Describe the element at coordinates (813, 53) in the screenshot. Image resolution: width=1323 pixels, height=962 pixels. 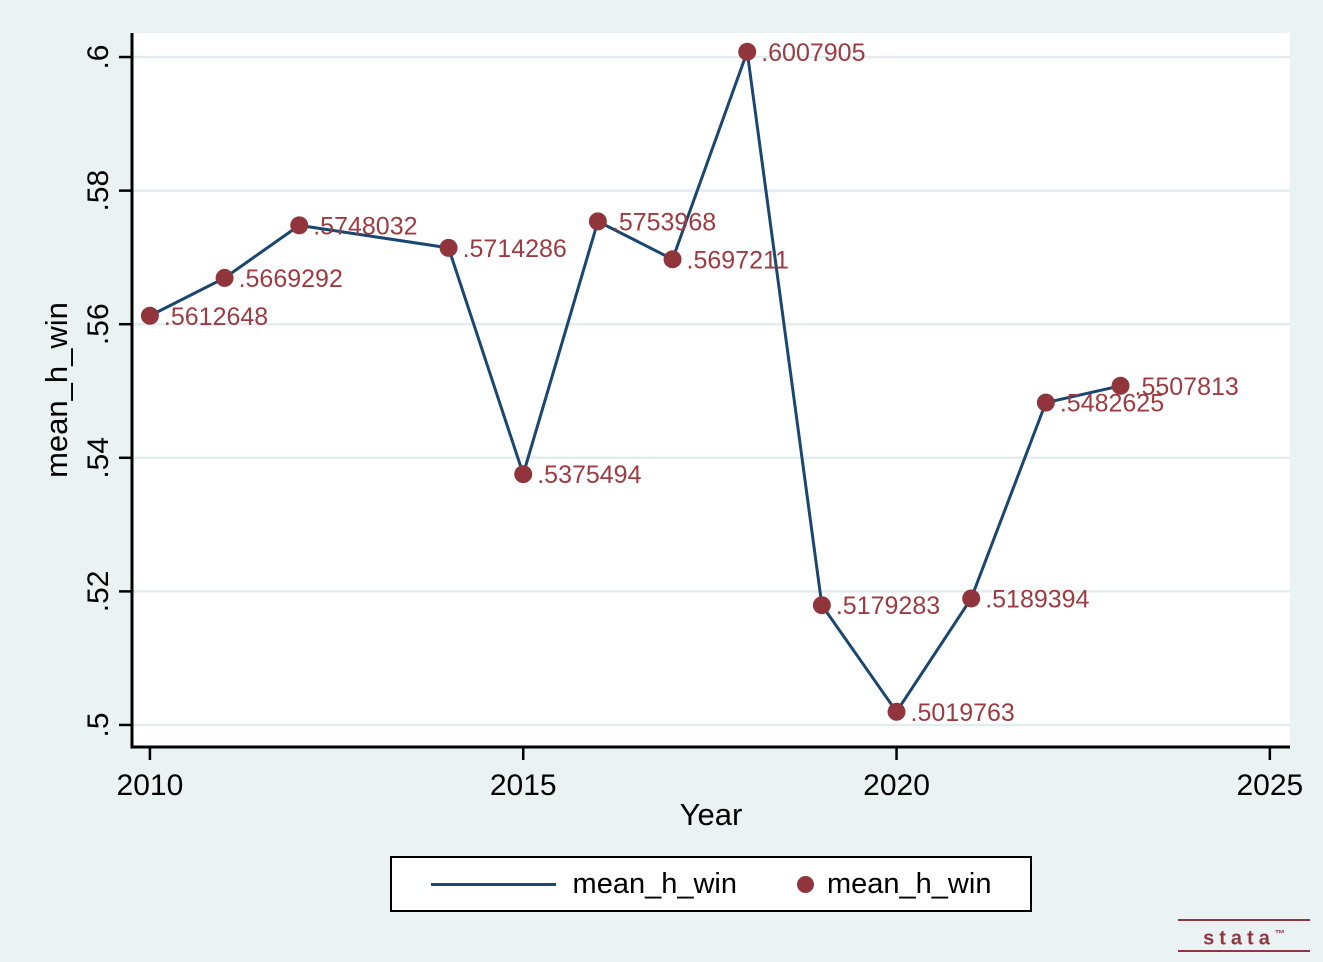
I see `data-point-label: .6007905` at that location.